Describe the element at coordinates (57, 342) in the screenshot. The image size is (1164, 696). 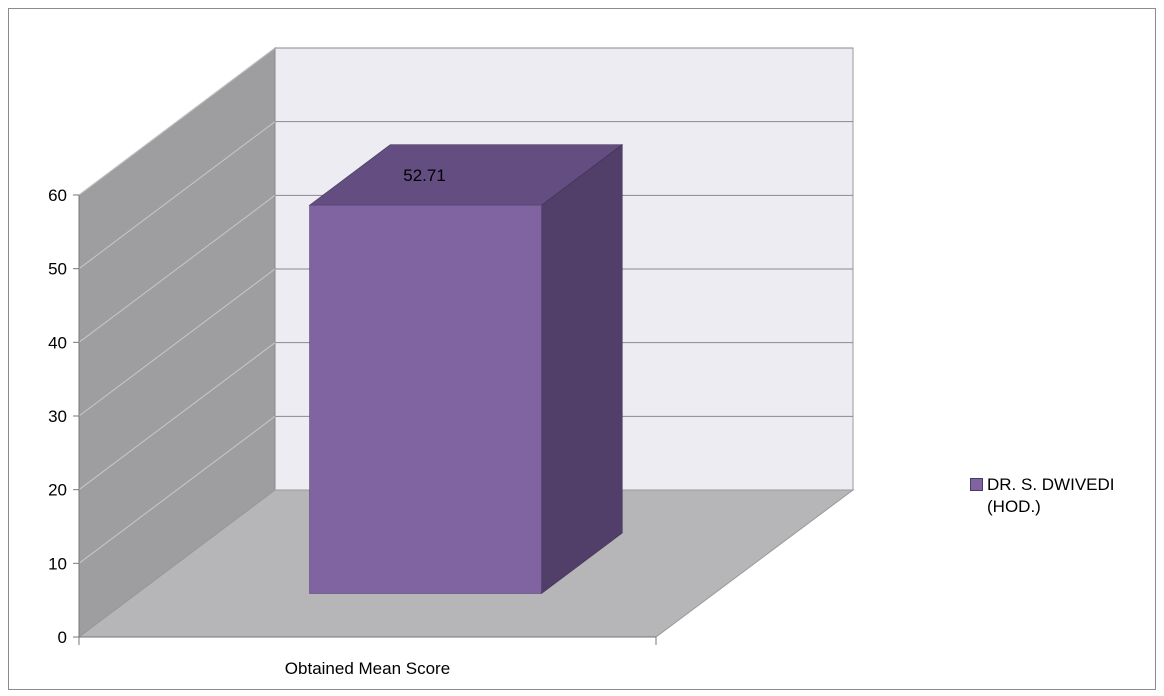
I see `y-tick-label: 40` at that location.